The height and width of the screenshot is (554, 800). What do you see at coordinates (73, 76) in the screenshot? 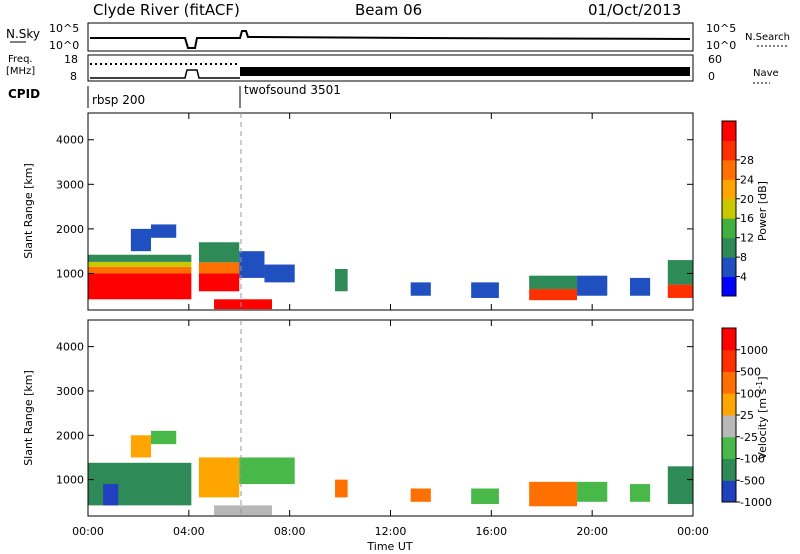
I see `freq-tick-bottom: 8` at bounding box center [73, 76].